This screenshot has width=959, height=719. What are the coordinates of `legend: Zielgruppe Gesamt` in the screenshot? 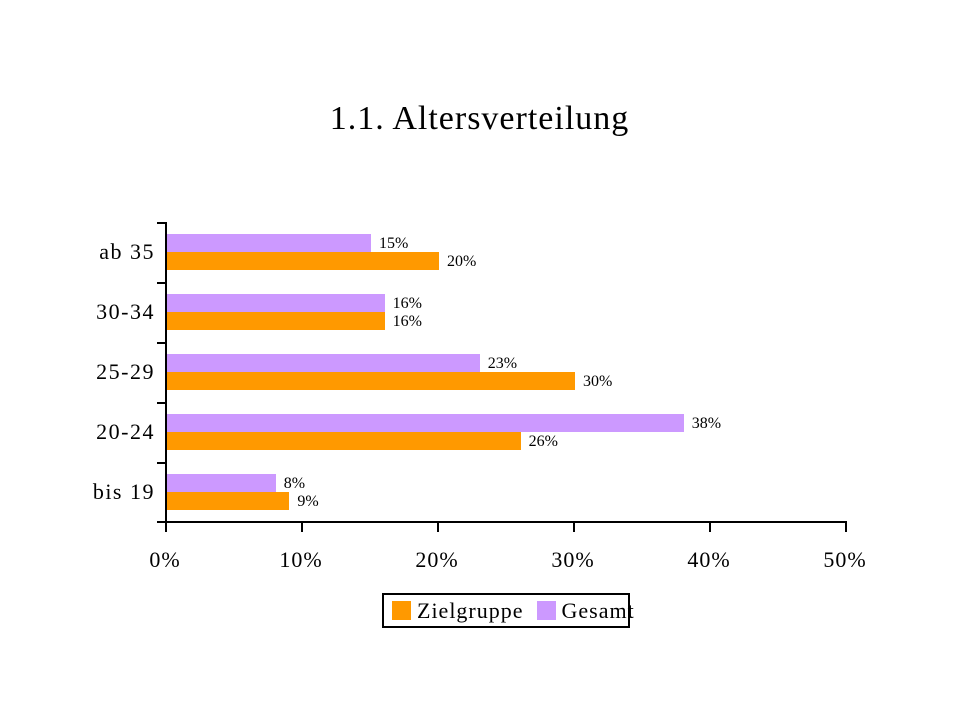 It's located at (508, 610).